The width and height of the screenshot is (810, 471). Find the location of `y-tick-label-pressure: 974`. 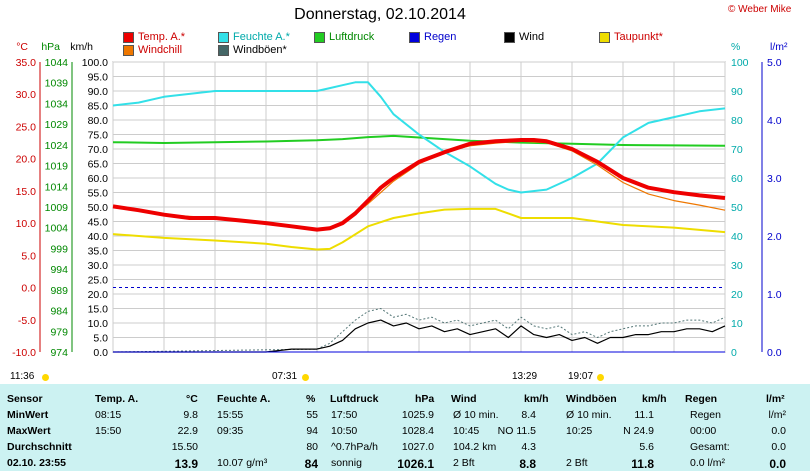

y-tick-label-pressure: 974 is located at coordinates (59, 353).